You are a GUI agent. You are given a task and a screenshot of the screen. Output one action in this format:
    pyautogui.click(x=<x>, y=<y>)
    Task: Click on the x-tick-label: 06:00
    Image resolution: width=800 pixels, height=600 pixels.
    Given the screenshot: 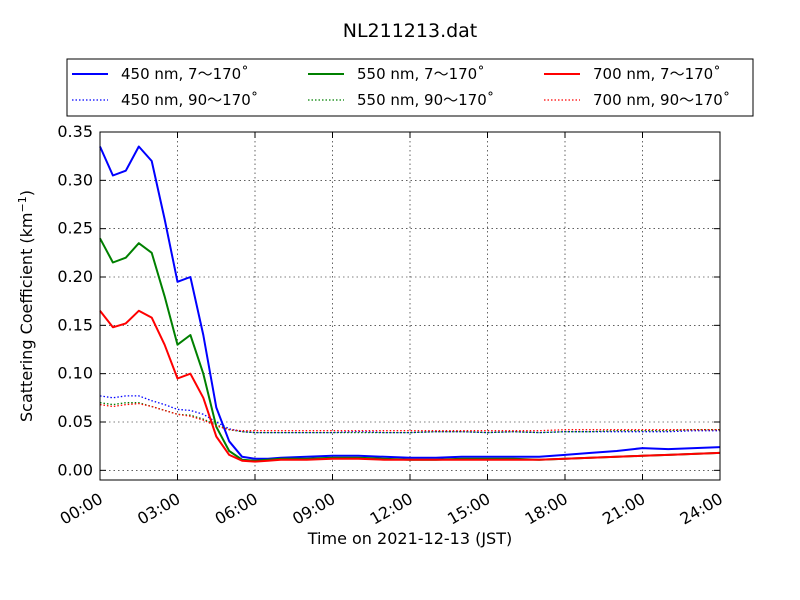 What is the action you would take?
    pyautogui.click(x=236, y=509)
    